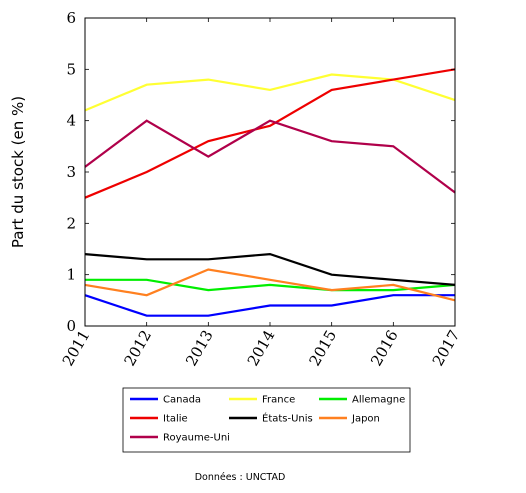  Describe the element at coordinates (71, 18) in the screenshot. I see `y-tick-label: 6` at that location.